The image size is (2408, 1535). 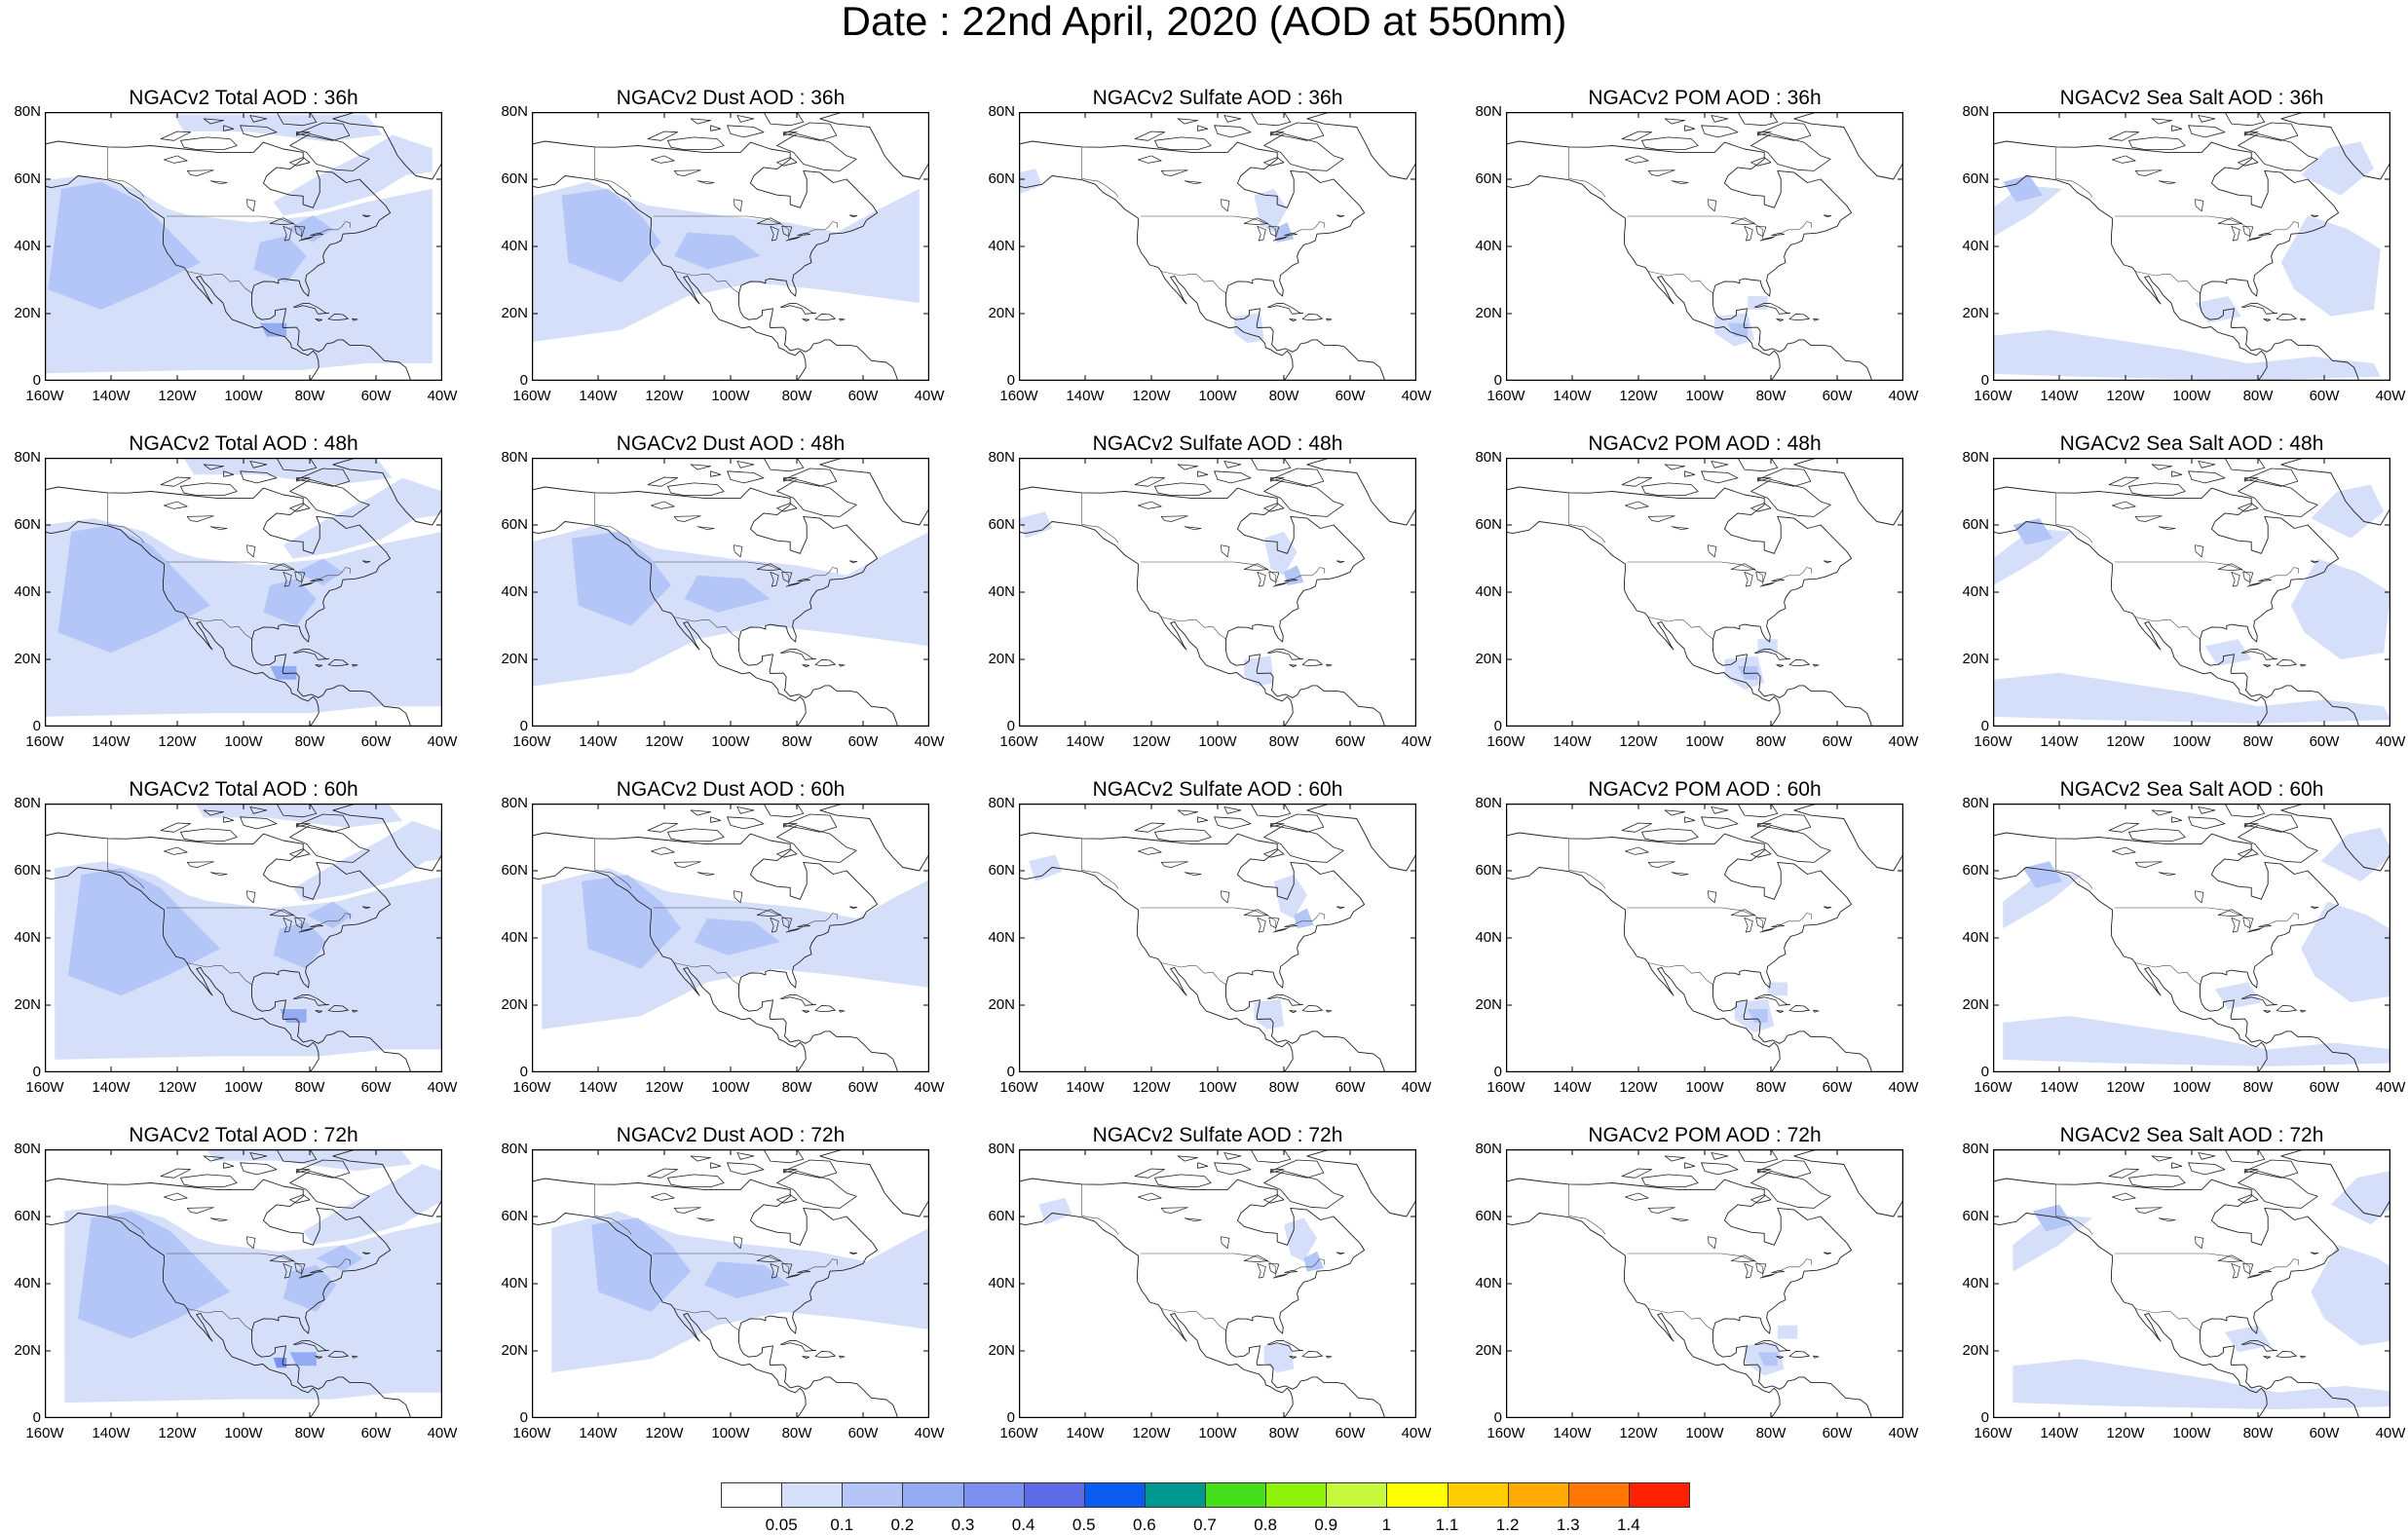 What do you see at coordinates (1705, 1135) in the screenshot?
I see `panel-title: NGACv2 POM AOD : 72h` at bounding box center [1705, 1135].